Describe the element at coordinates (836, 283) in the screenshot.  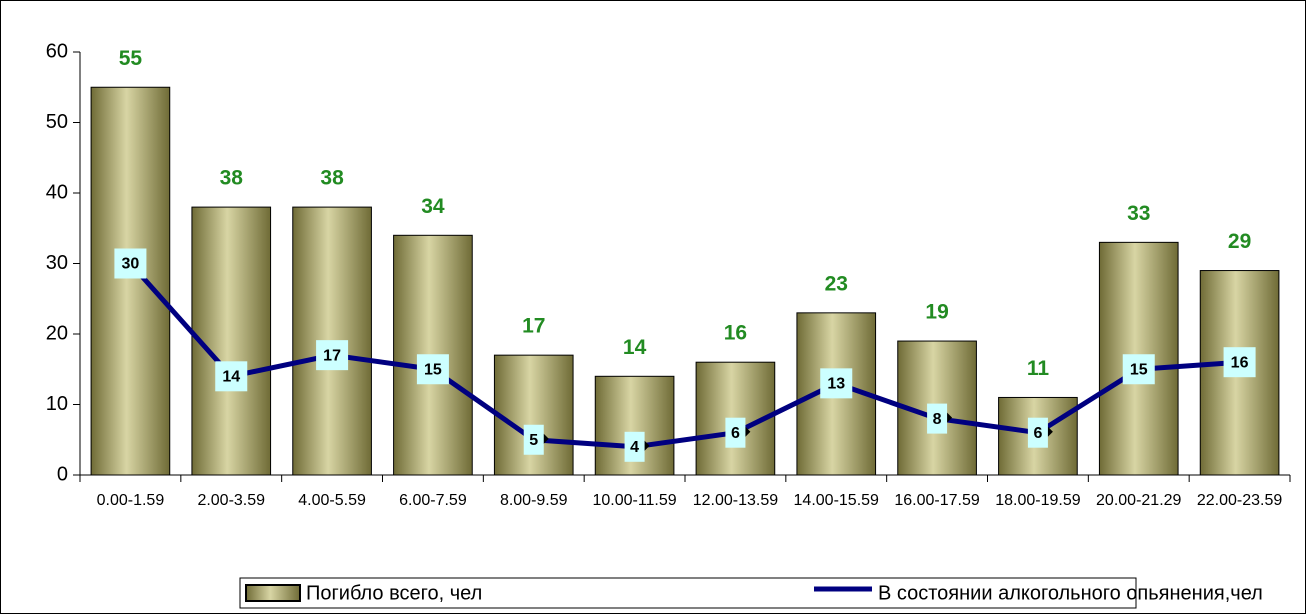
I see `bar-value-label: 23` at that location.